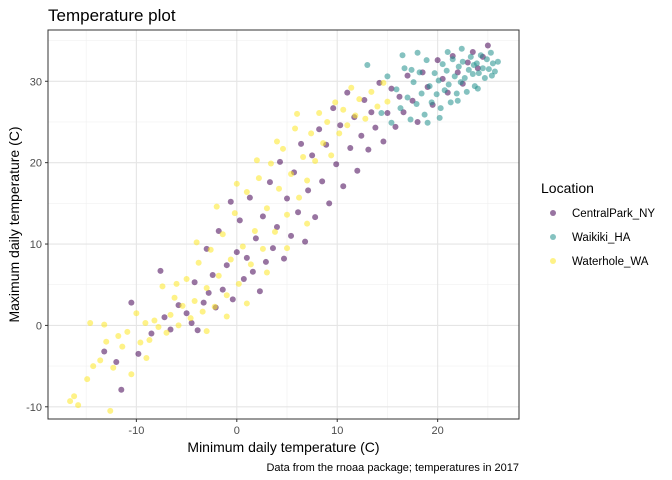 The height and width of the screenshot is (480, 672). Describe the element at coordinates (34, 408) in the screenshot. I see `y-tick-label: -10` at that location.